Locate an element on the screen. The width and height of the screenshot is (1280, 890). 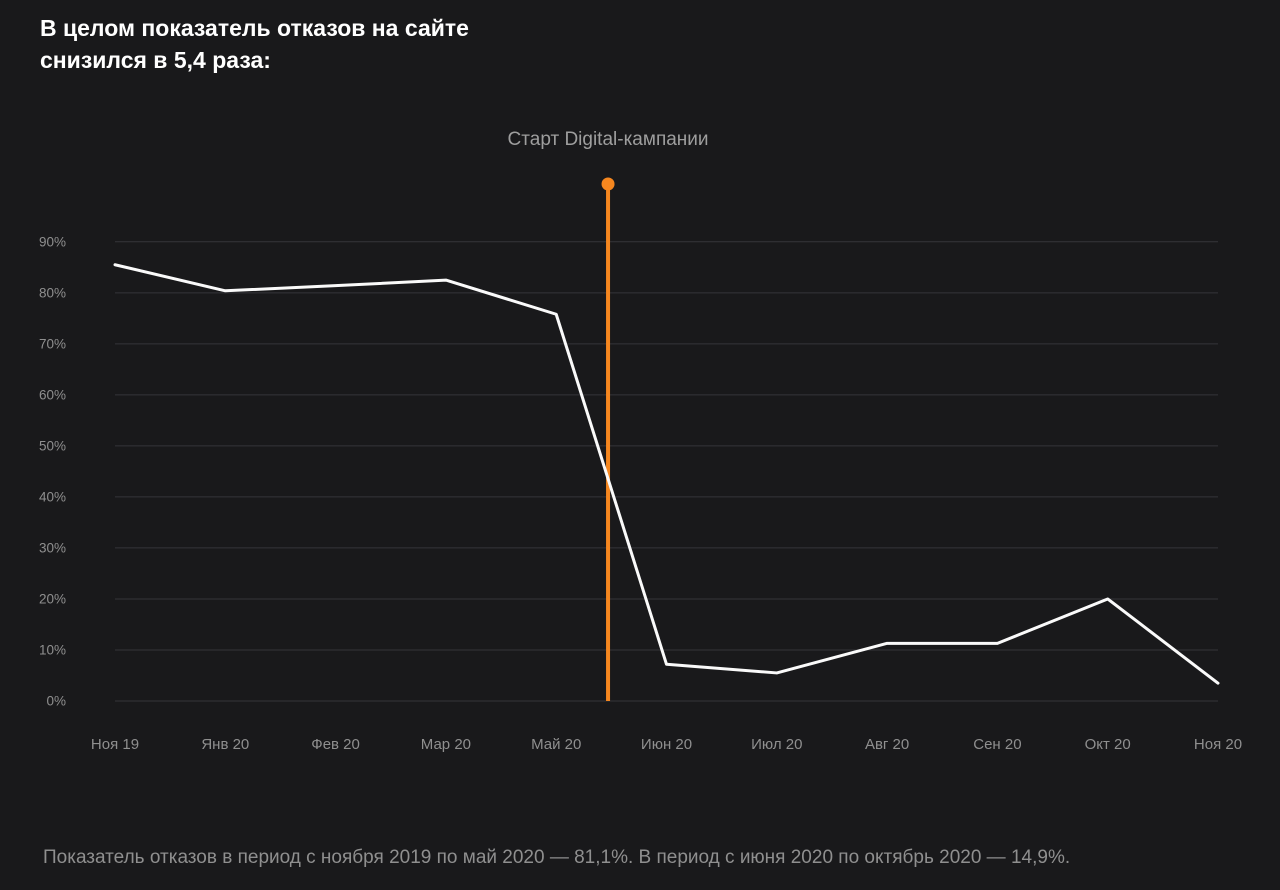
x-axis-tick-label: Июн 20 is located at coordinates (666, 744).